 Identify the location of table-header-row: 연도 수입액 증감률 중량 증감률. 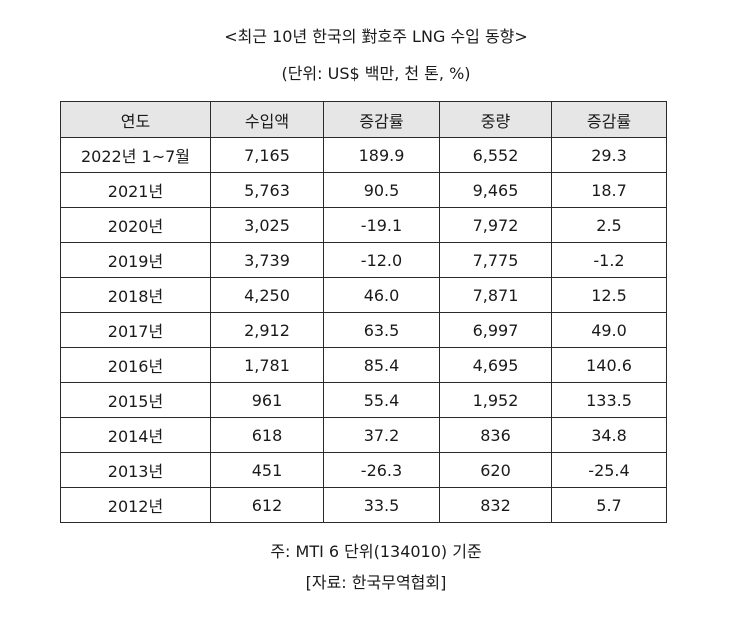
(363, 119).